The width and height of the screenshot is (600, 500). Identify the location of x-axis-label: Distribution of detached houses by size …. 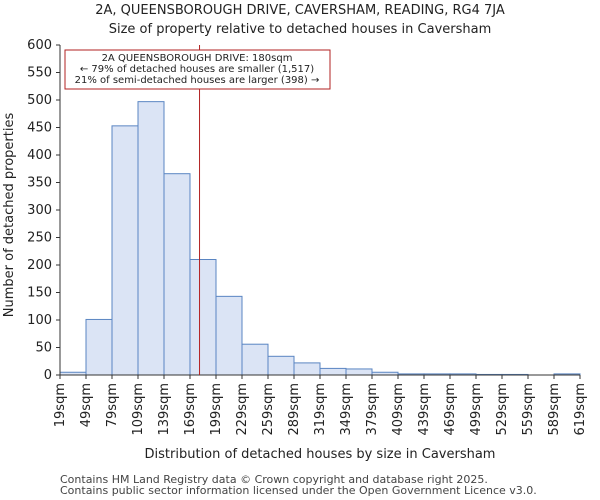
(320, 454).